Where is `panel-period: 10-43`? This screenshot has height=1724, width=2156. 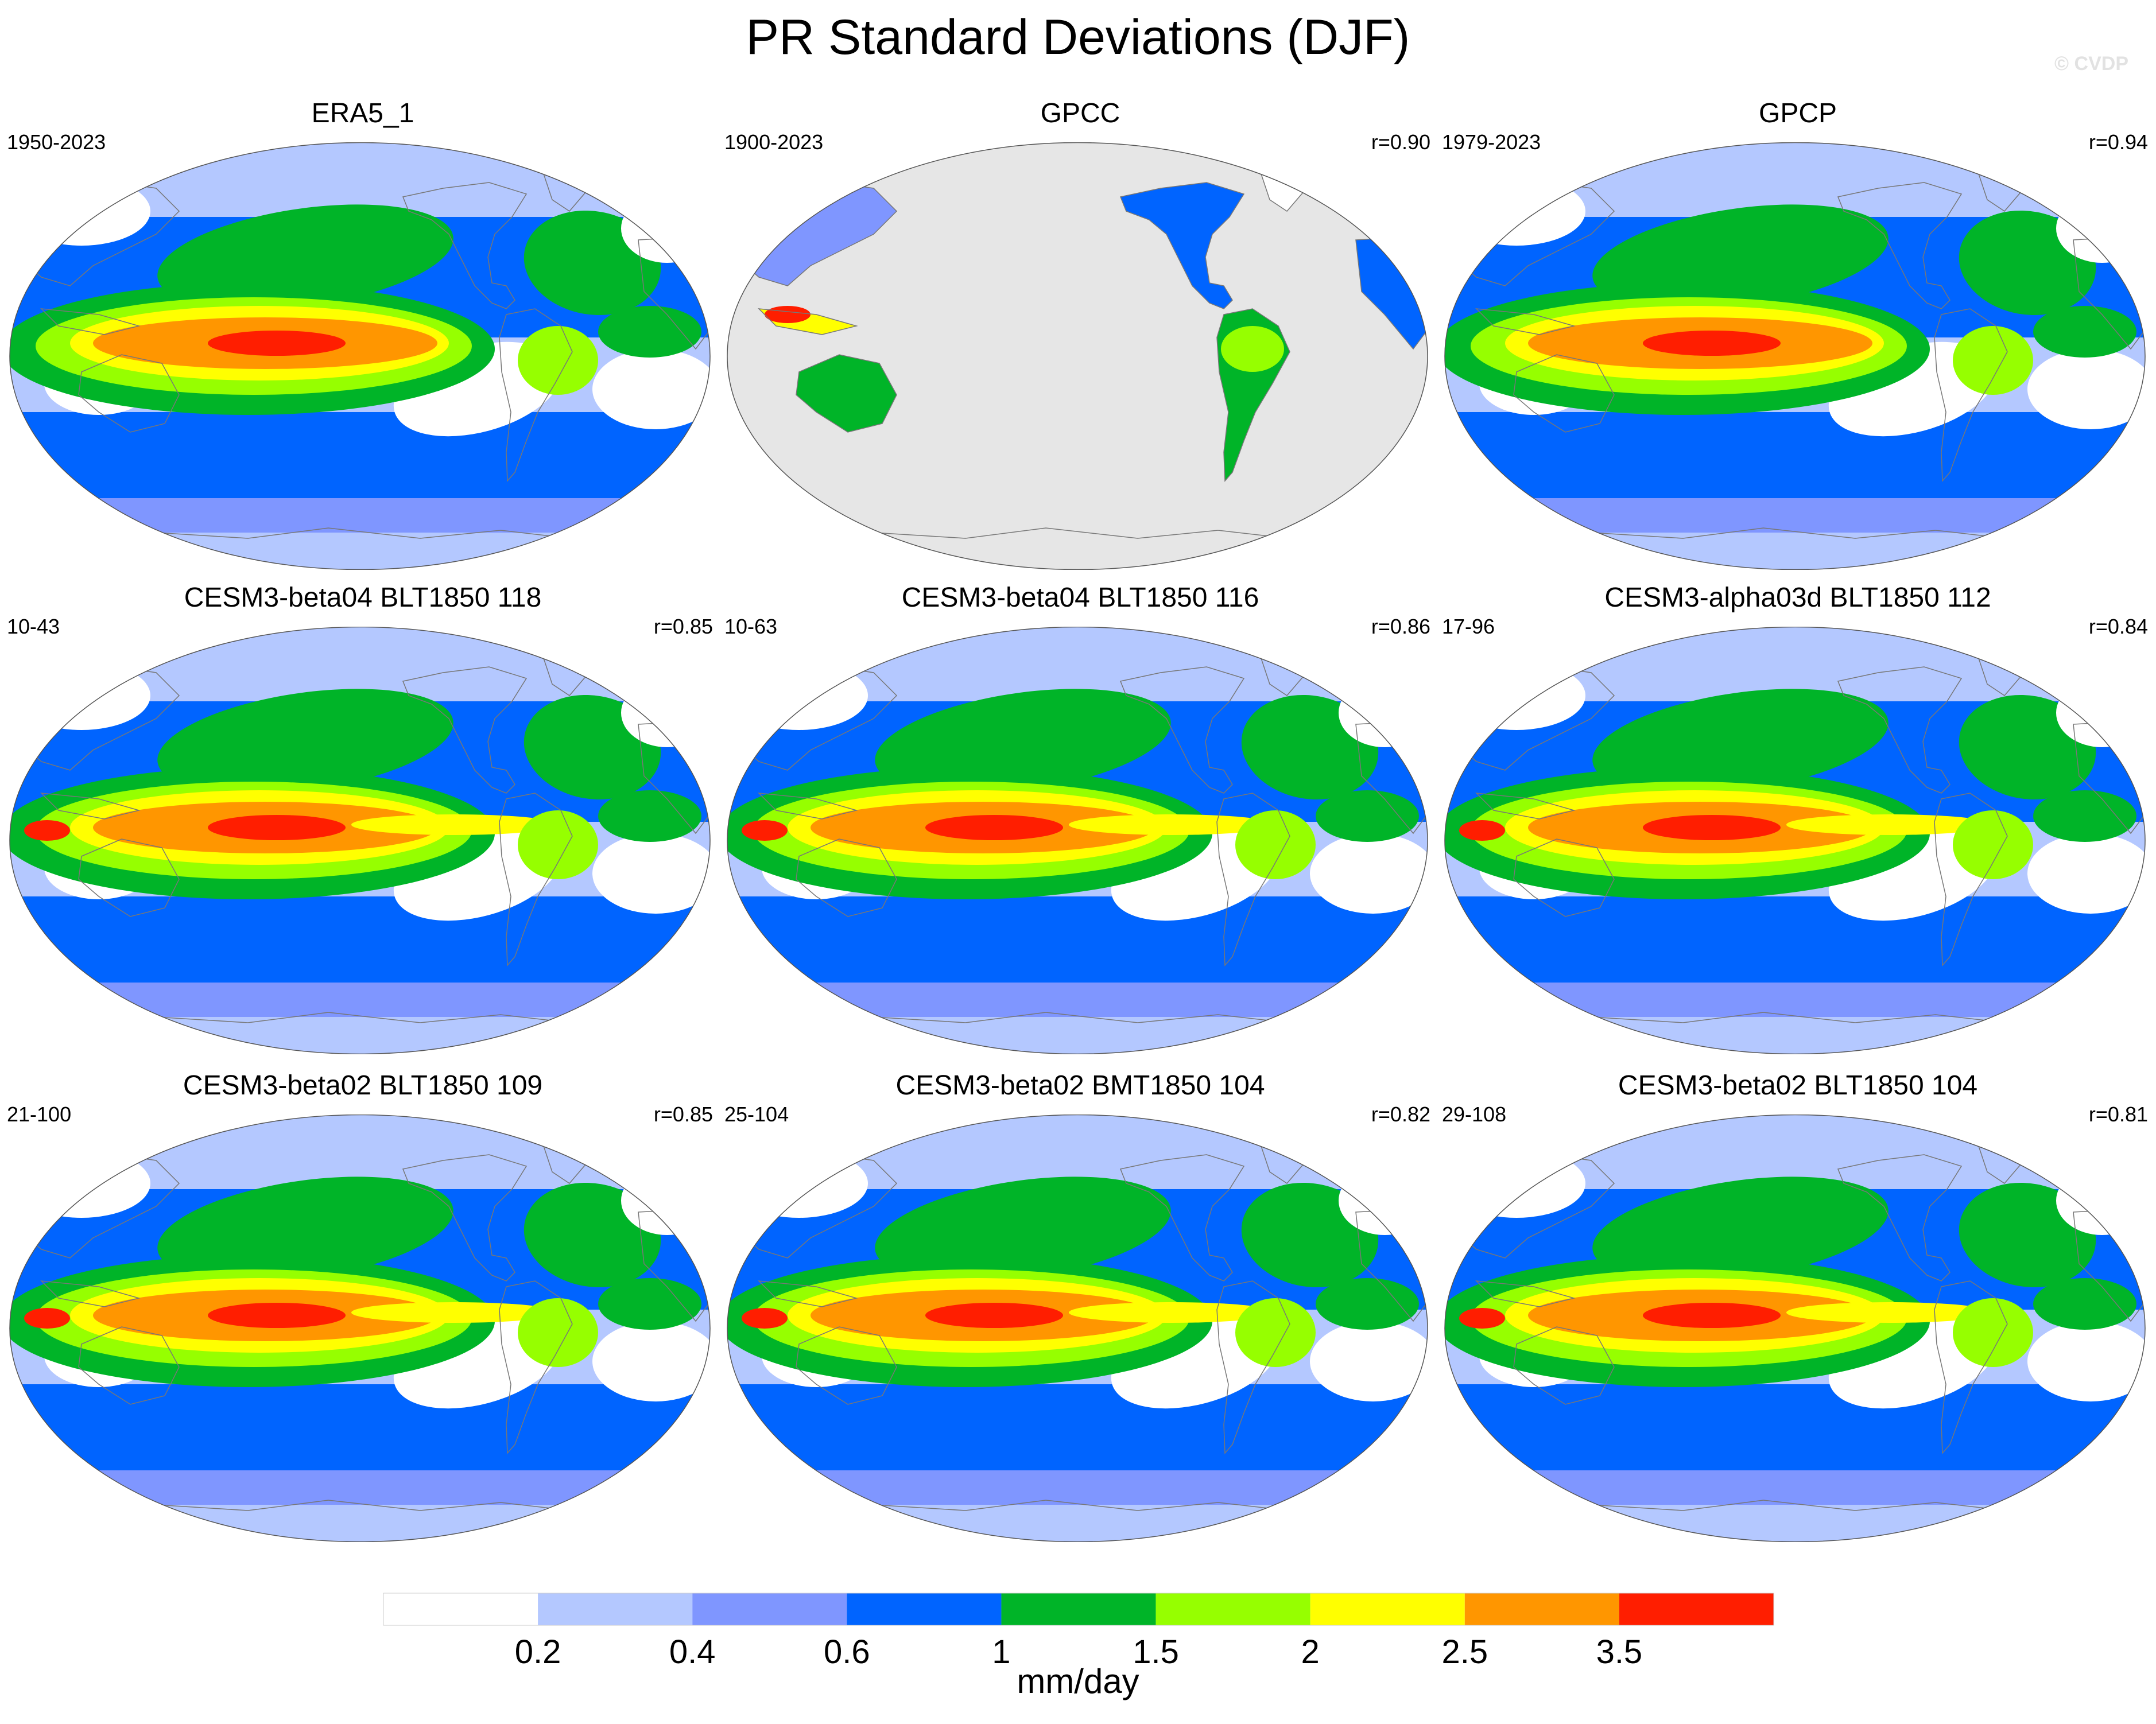
panel-period: 10-43 is located at coordinates (33, 626).